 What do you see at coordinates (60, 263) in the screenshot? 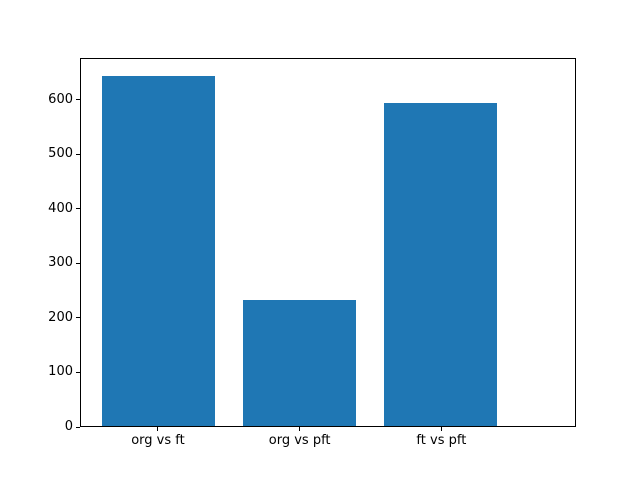
I see `y-tick-label: 300` at bounding box center [60, 263].